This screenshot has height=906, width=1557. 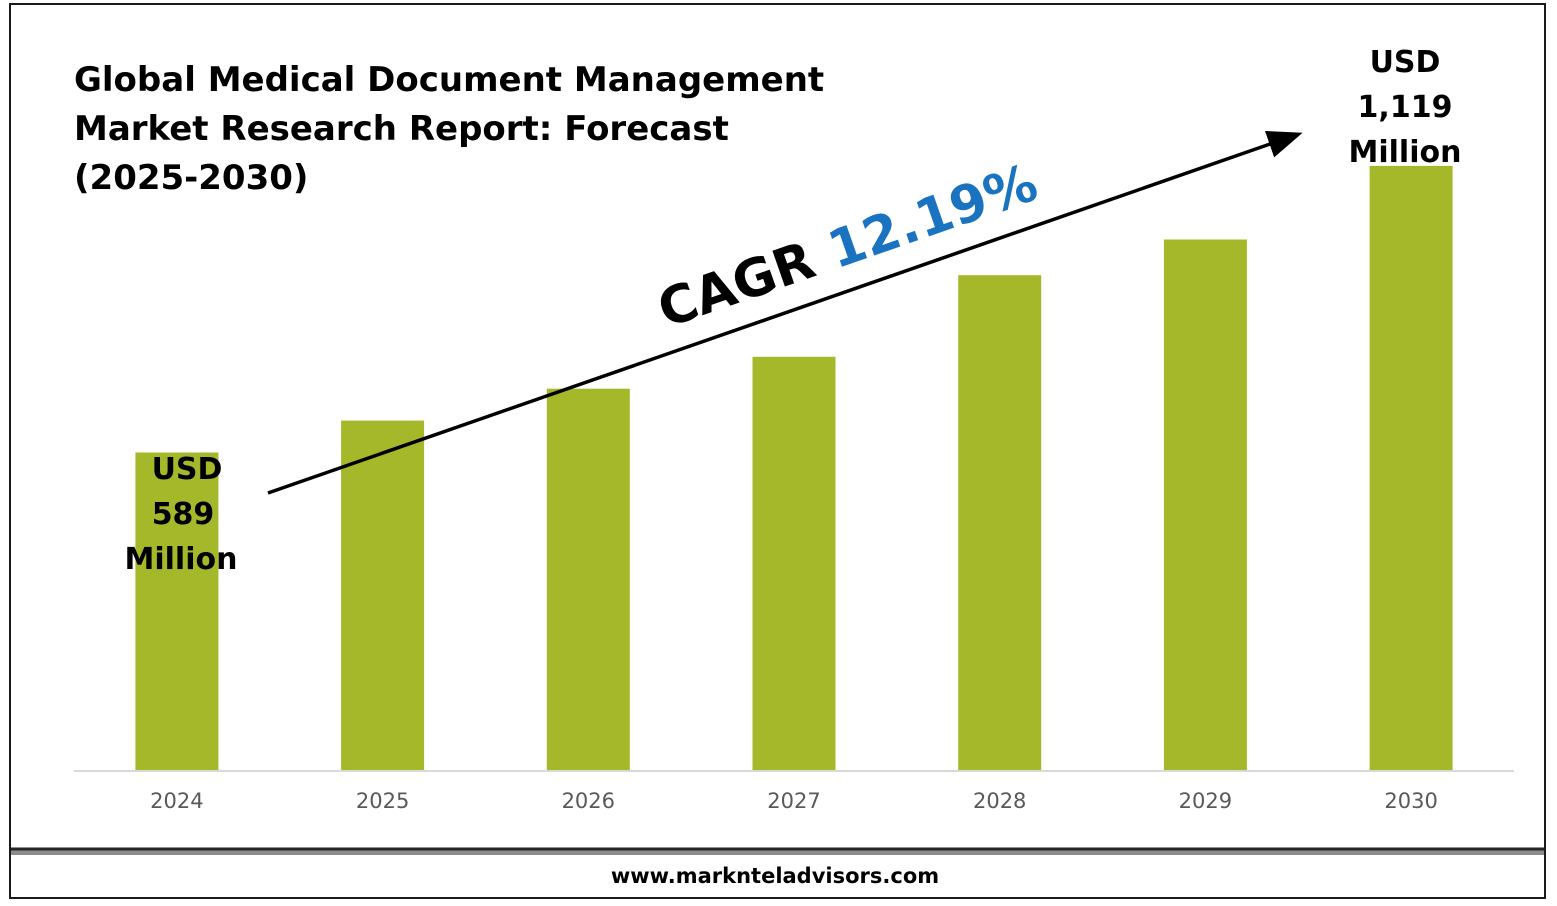 I want to click on end-label-line-2: 1,119, so click(x=1405, y=107).